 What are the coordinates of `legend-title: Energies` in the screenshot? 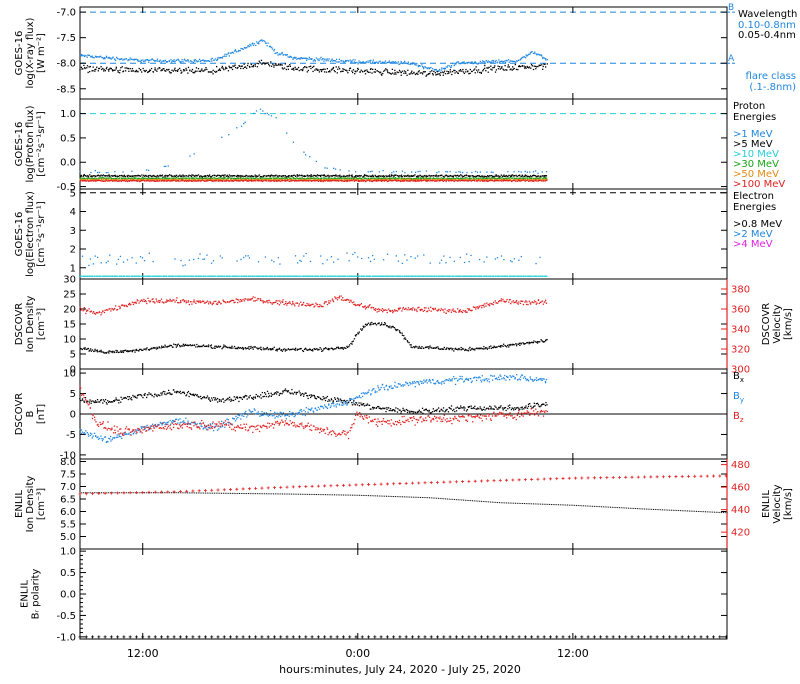 It's located at (754, 207).